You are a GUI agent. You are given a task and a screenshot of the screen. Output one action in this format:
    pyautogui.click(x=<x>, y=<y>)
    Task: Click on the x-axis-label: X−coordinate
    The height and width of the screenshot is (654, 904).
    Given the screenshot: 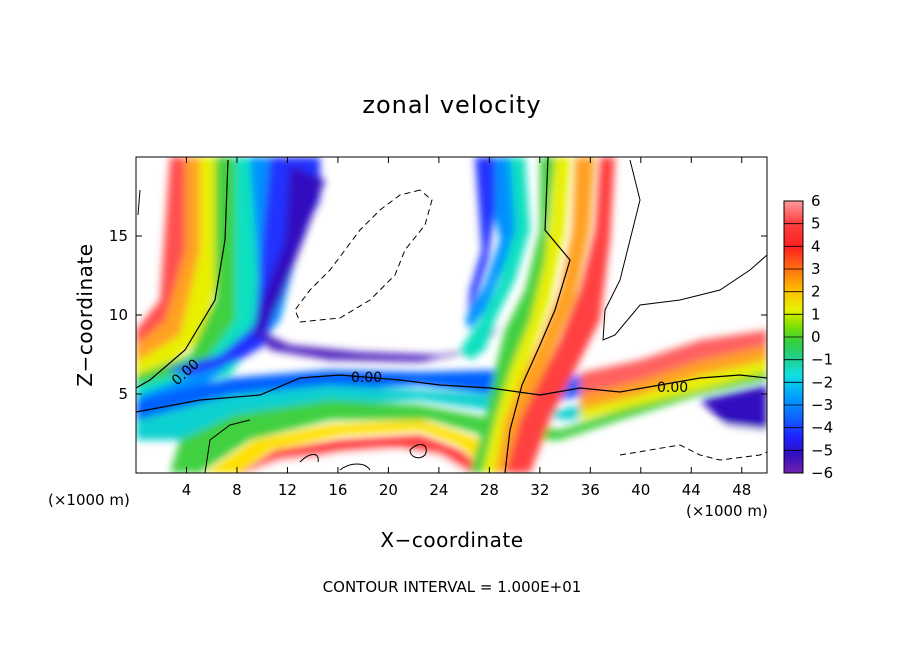 What is the action you would take?
    pyautogui.click(x=451, y=540)
    